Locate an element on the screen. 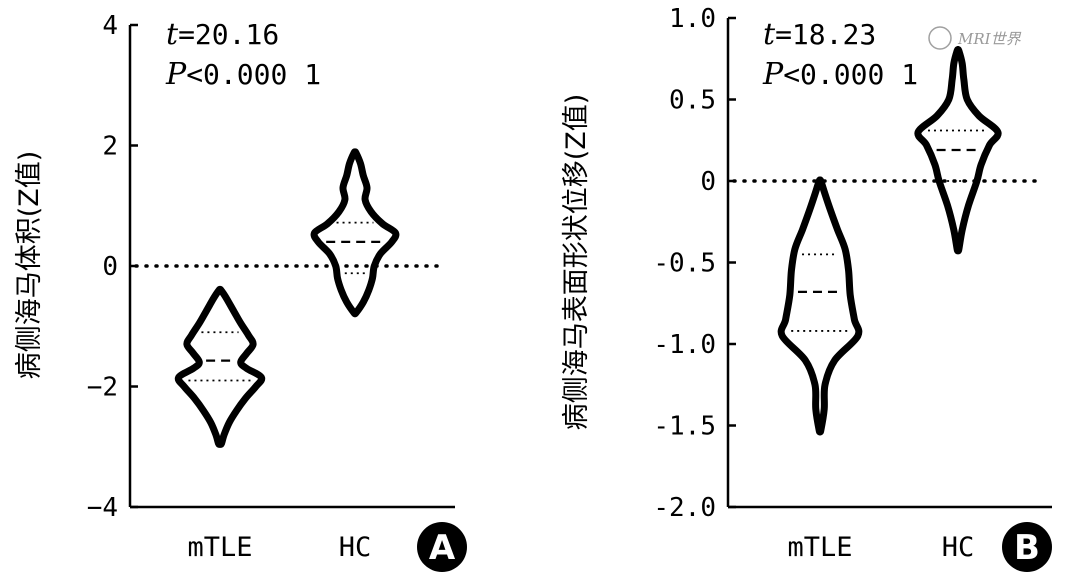 The width and height of the screenshot is (1066, 576). panel-badge-b: B is located at coordinates (1027, 547).